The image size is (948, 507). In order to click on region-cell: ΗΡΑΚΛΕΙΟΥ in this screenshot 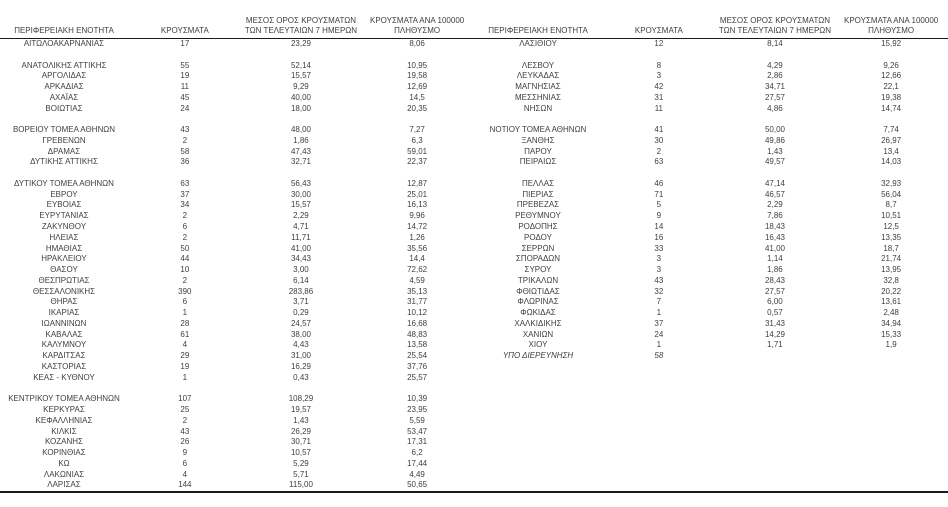, I will do `click(64, 259)`.